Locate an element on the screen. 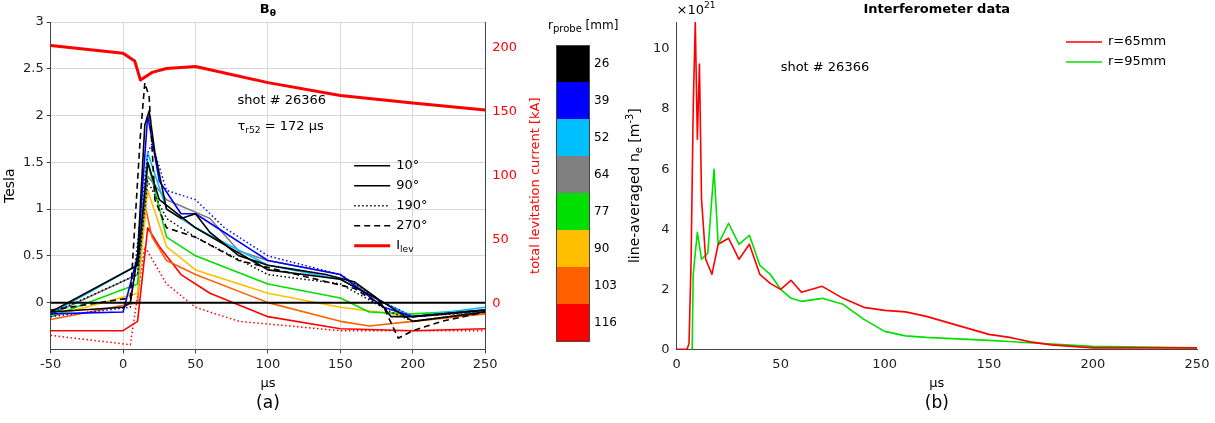  color-bar-label: 52 is located at coordinates (602, 136).